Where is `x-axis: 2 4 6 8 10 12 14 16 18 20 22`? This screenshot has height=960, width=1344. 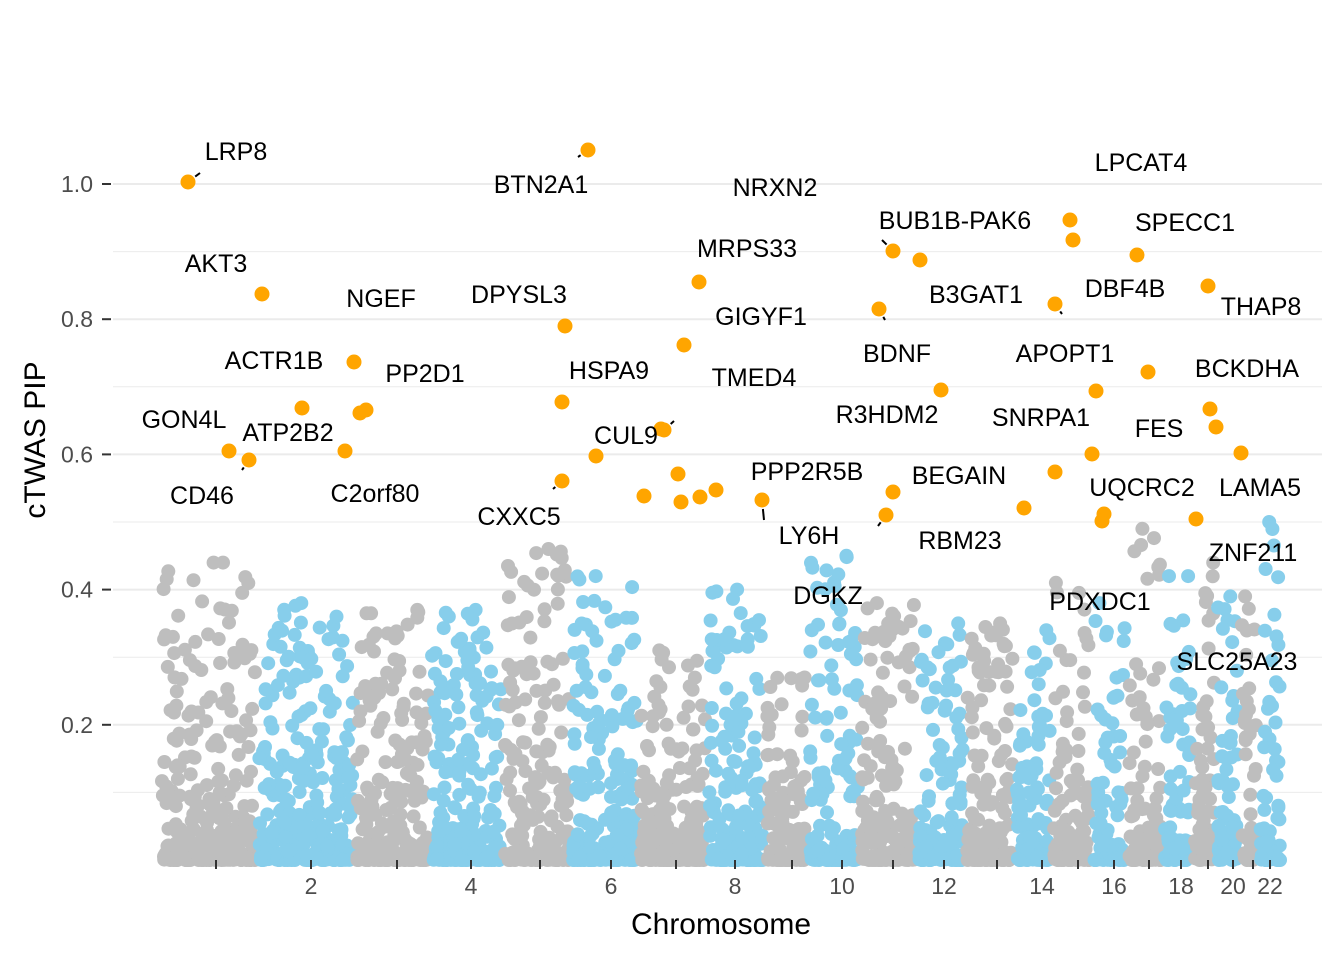
x-axis: 2 4 6 8 10 12 14 16 18 20 22 is located at coordinates (749, 879).